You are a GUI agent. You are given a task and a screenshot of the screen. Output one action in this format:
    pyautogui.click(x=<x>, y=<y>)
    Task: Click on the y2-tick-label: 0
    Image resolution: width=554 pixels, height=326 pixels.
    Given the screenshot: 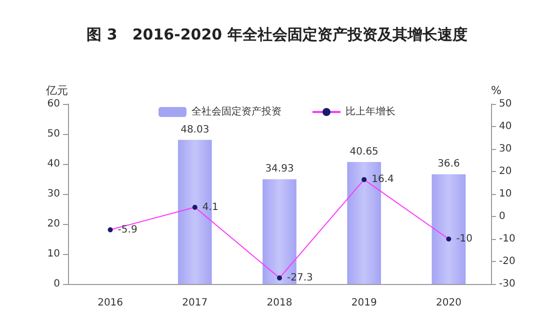 What is the action you would take?
    pyautogui.click(x=502, y=216)
    